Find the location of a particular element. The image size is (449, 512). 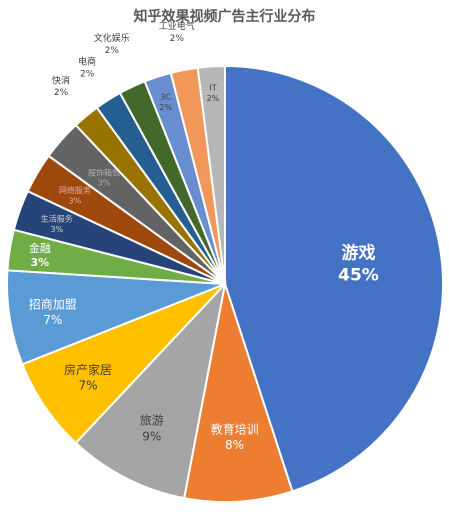

slice-label-14: IT is located at coordinates (212, 88).